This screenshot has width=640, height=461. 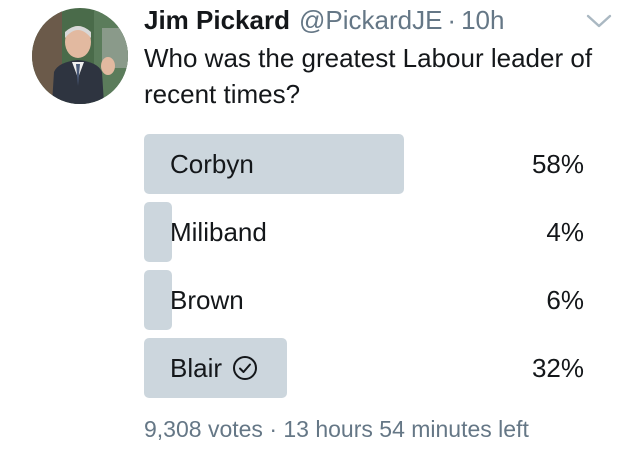 I want to click on avatar-image, so click(x=80, y=56).